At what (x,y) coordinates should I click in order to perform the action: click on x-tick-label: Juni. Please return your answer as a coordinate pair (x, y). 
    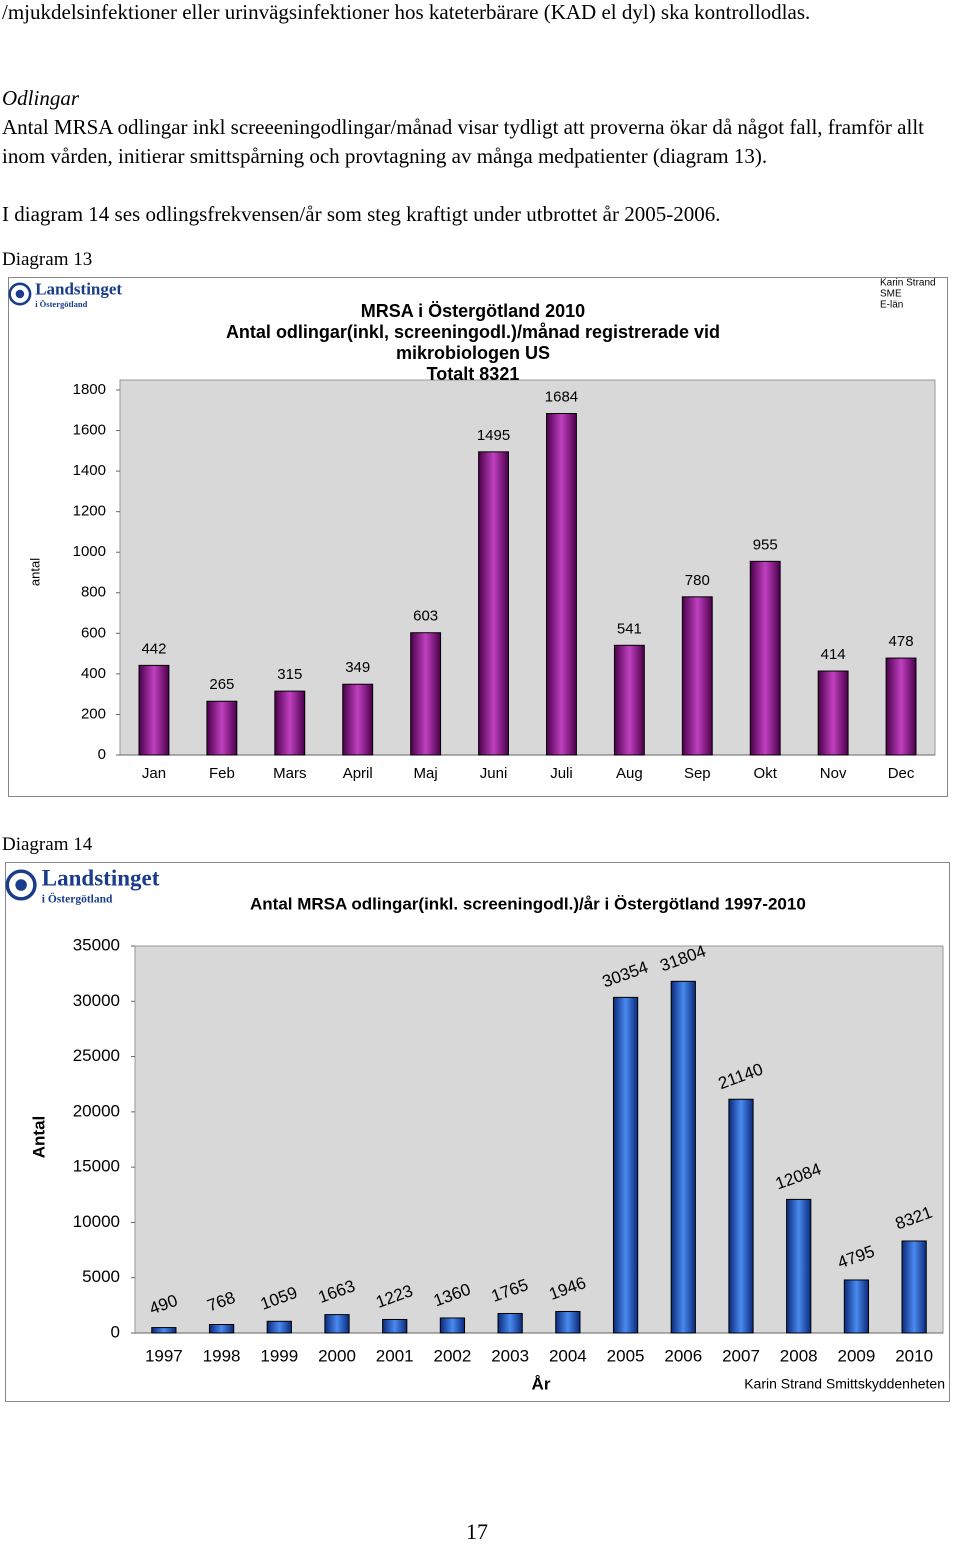
    Looking at the image, I should click on (494, 773).